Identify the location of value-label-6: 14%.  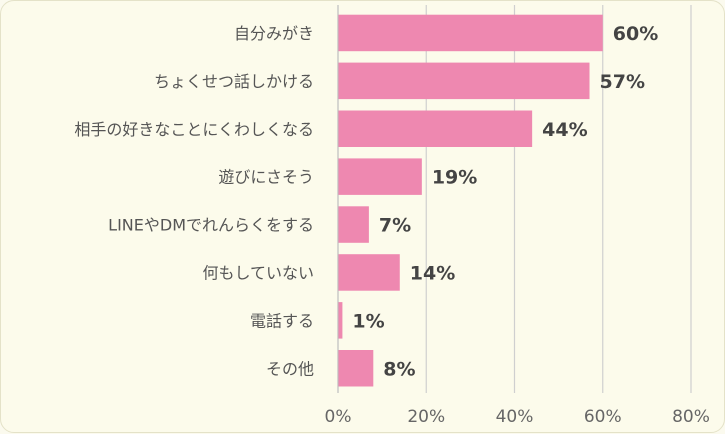
(432, 273).